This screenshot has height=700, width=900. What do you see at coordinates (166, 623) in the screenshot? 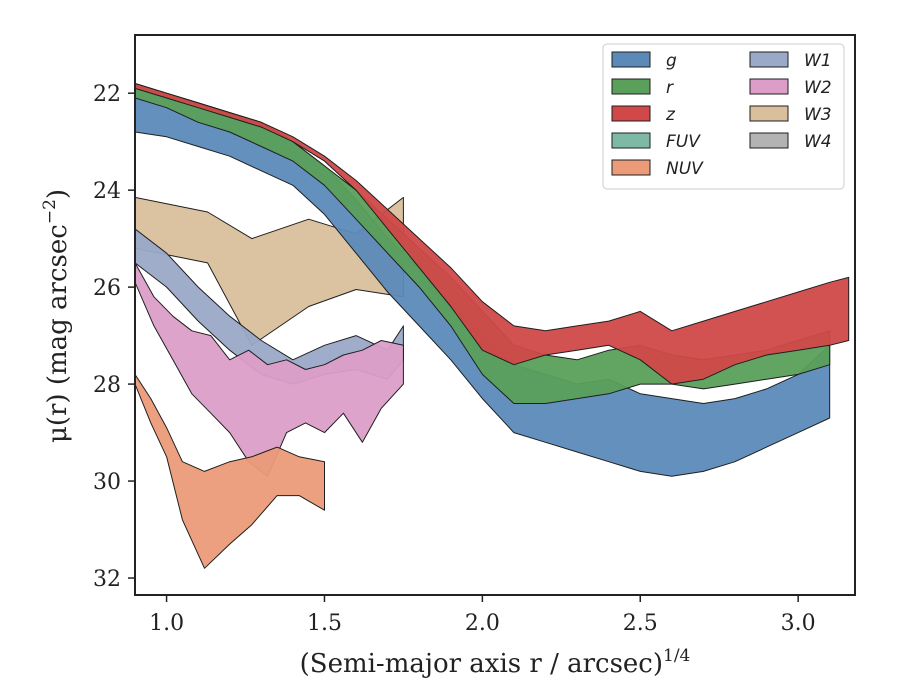
I see `x-tick-label: 1.0` at bounding box center [166, 623].